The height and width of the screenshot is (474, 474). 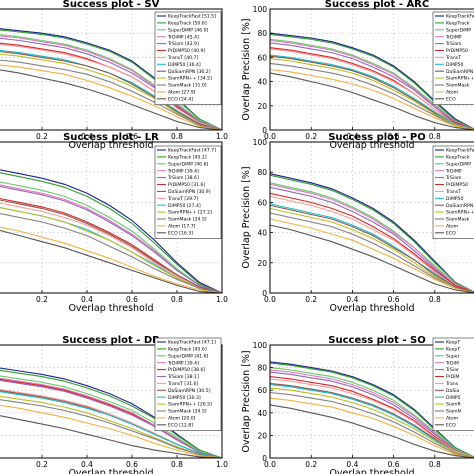 What do you see at coordinates (111, 5) in the screenshot?
I see `chart-title: Success plot - SV` at bounding box center [111, 5].